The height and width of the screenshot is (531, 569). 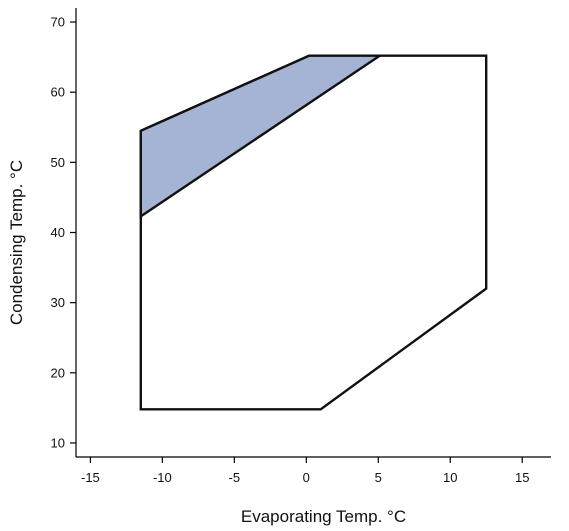 I want to click on y-tick-label: 30, so click(x=58, y=302).